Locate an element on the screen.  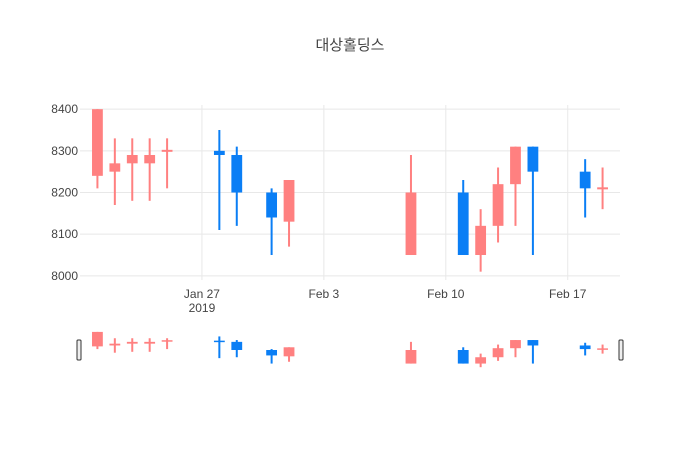
y-tick-label: 8000 is located at coordinates (64, 276).